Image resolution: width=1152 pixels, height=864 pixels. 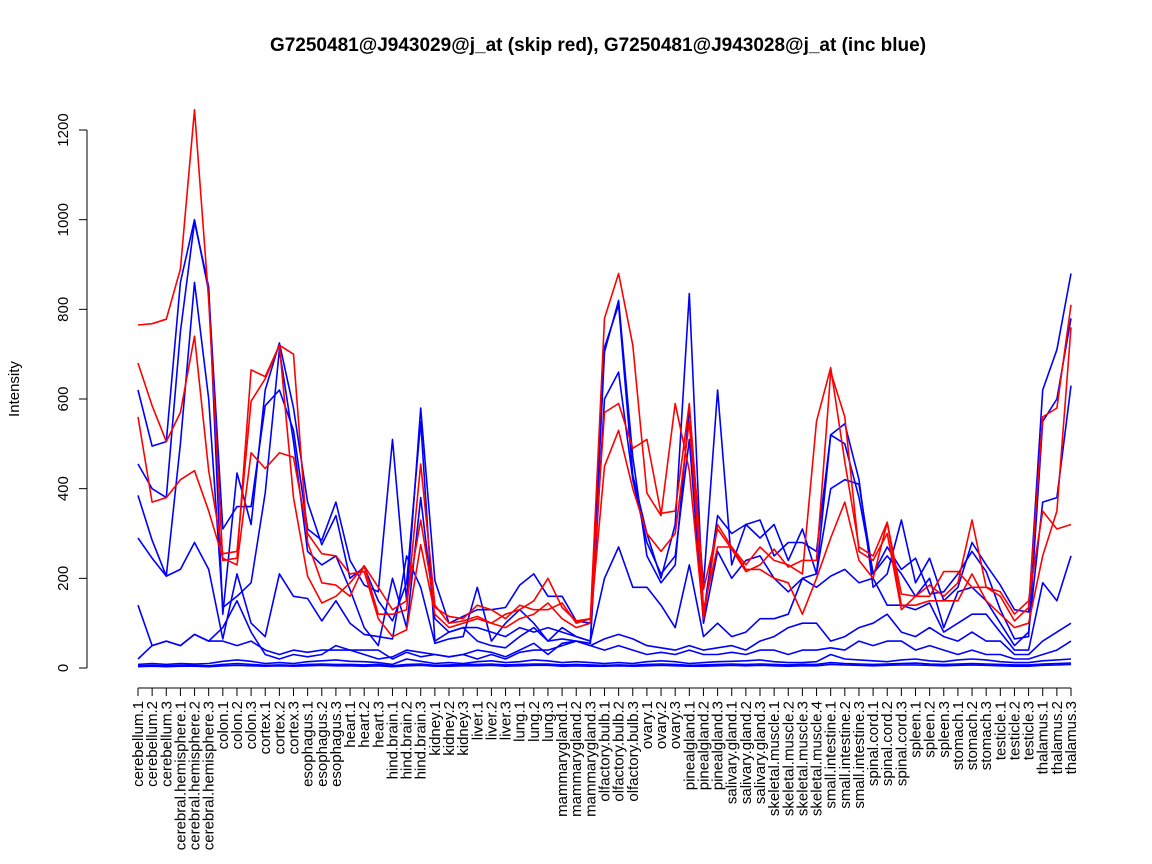 I want to click on x-tick-label: cortex.2, so click(x=279, y=727).